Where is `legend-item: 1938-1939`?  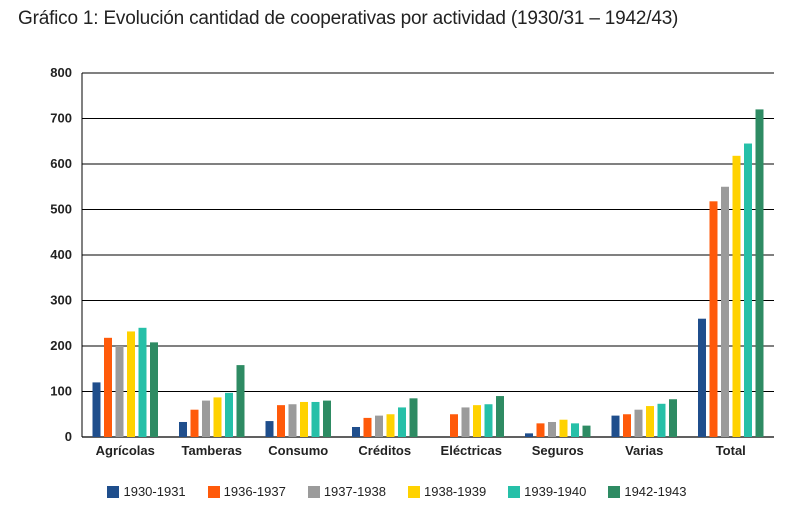
legend-item: 1938-1939 is located at coordinates (447, 491).